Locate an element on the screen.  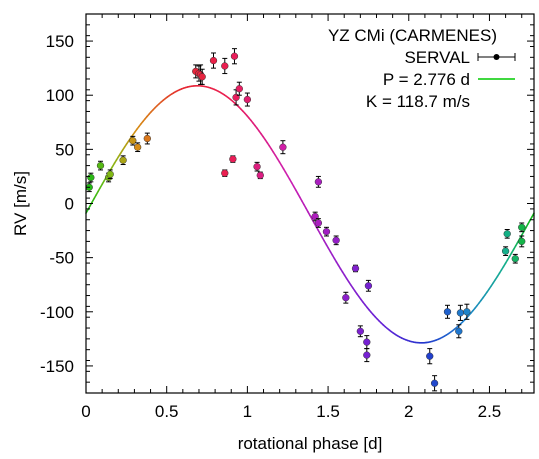
x-tick-label: 0 is located at coordinates (85, 411).